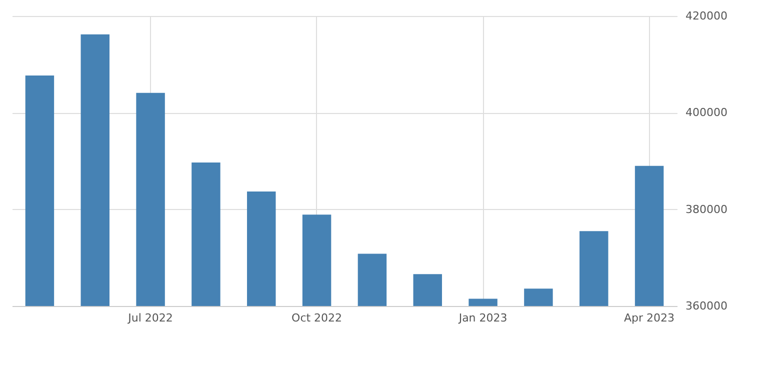 The image size is (780, 391). I want to click on y-tick-label: 420000, so click(707, 16).